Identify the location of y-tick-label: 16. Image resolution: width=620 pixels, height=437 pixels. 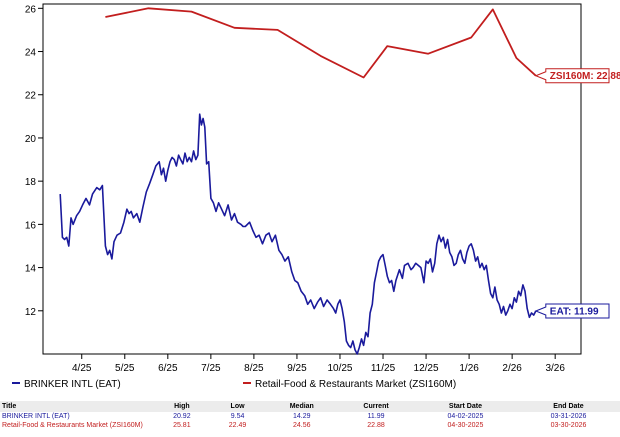
(31, 225).